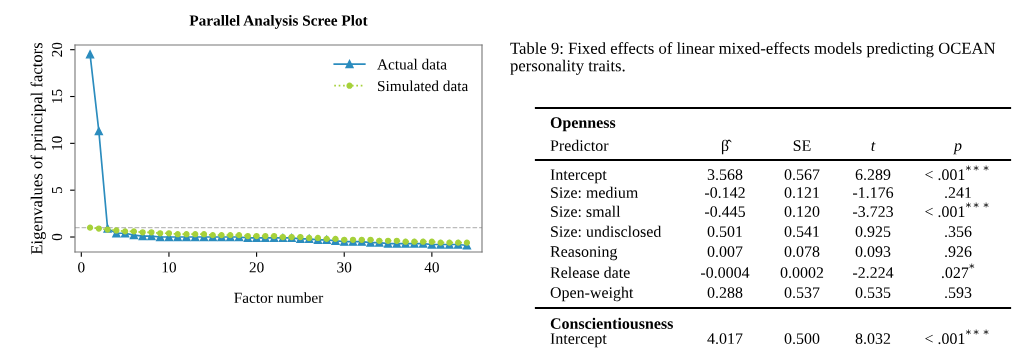  What do you see at coordinates (873, 273) in the screenshot?
I see `text: -2.224` at bounding box center [873, 273].